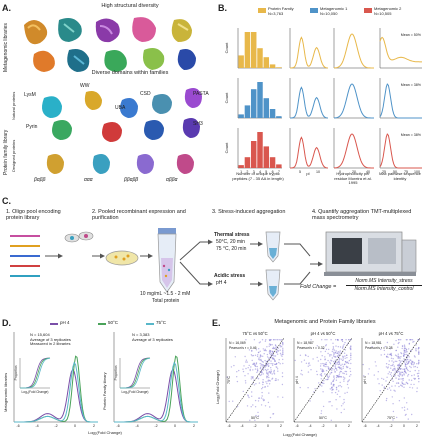  Describe the element at coordinates (166, 301) in the screenshot. I see `total-protein-label: Total protein` at that location.